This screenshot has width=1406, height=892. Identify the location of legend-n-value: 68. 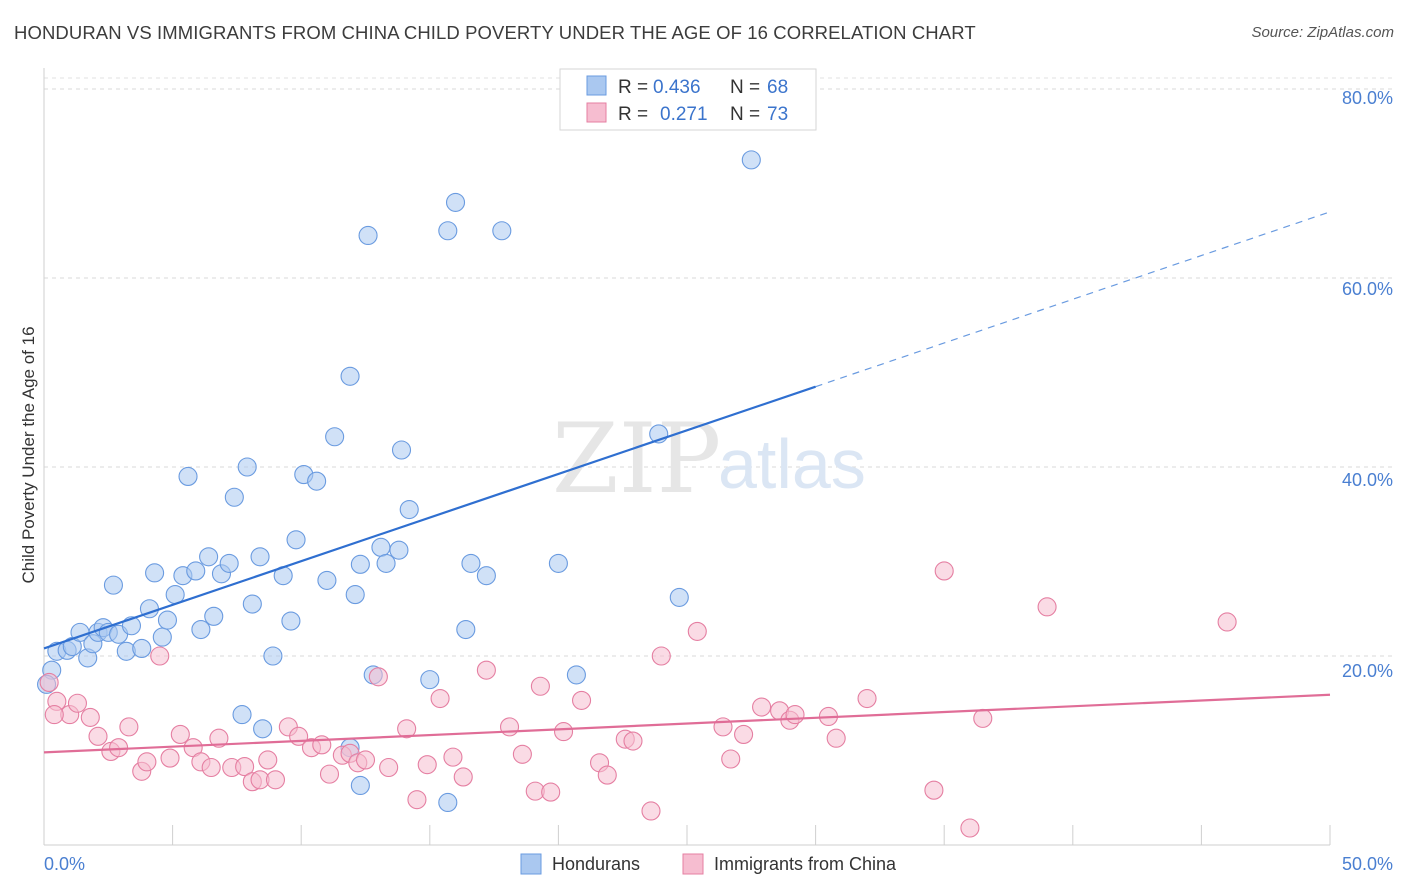
(777, 87).